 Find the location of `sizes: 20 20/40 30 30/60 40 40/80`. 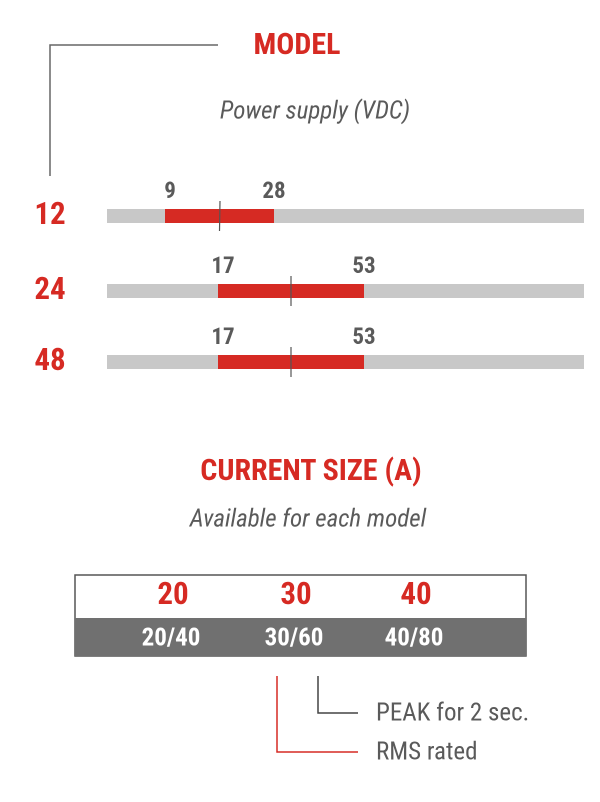

sizes: 20 20/40 30 30/60 40 40/80 is located at coordinates (293, 613).